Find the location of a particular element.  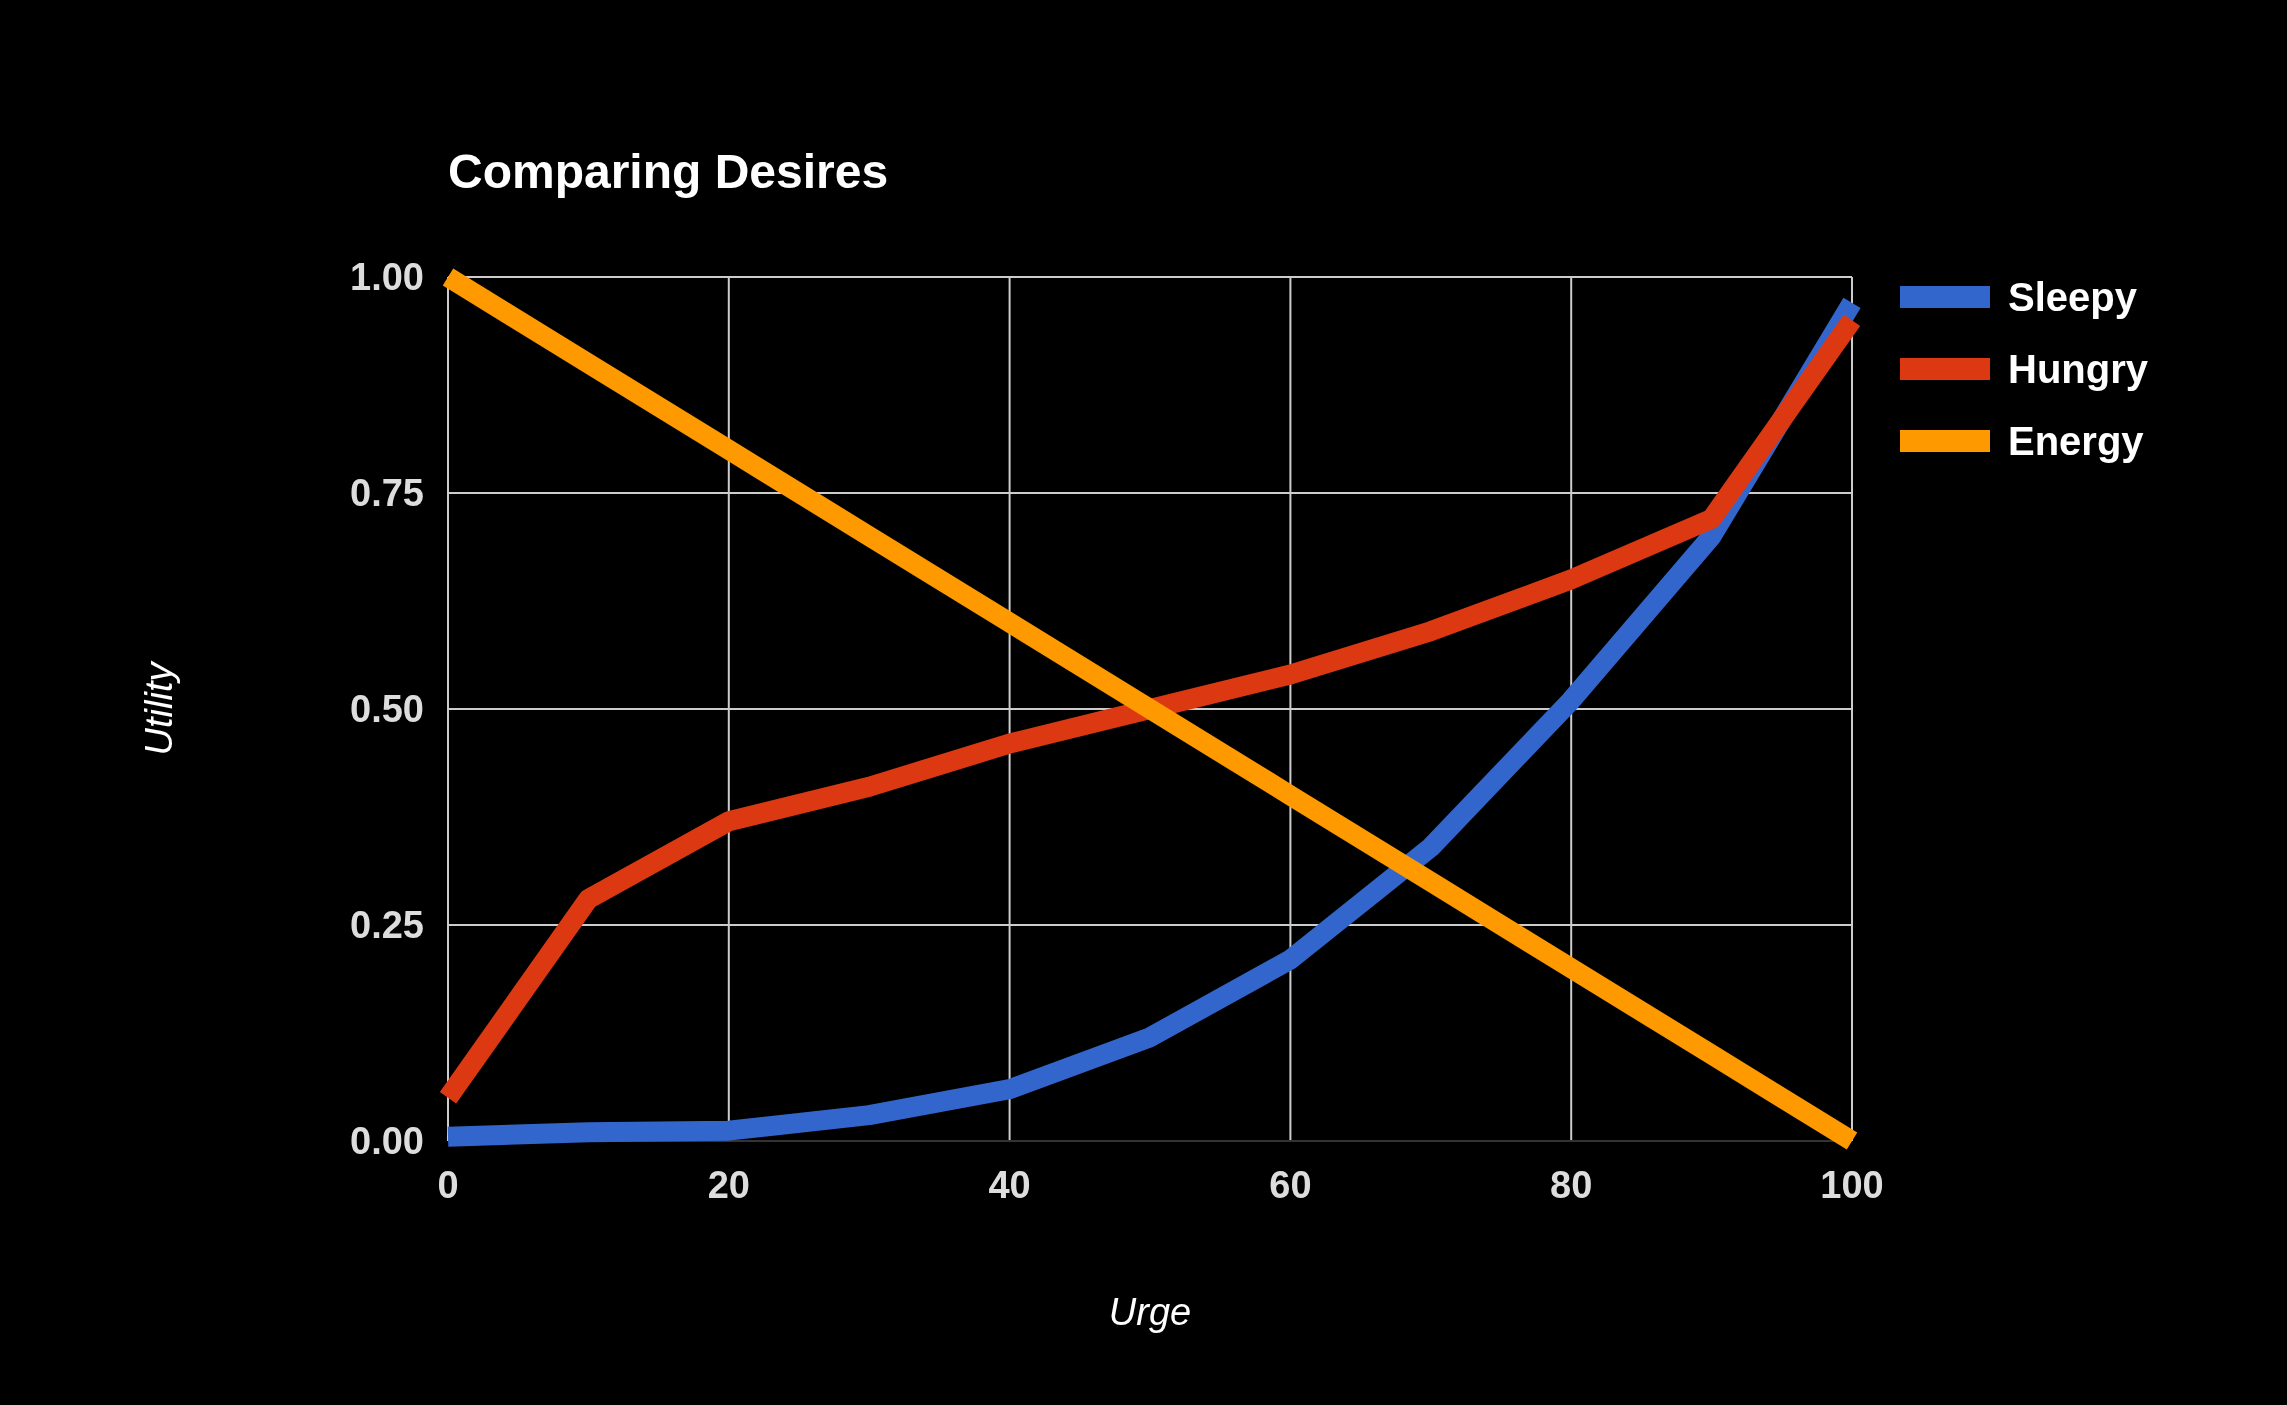

x-tick-label: 20 is located at coordinates (728, 1185).